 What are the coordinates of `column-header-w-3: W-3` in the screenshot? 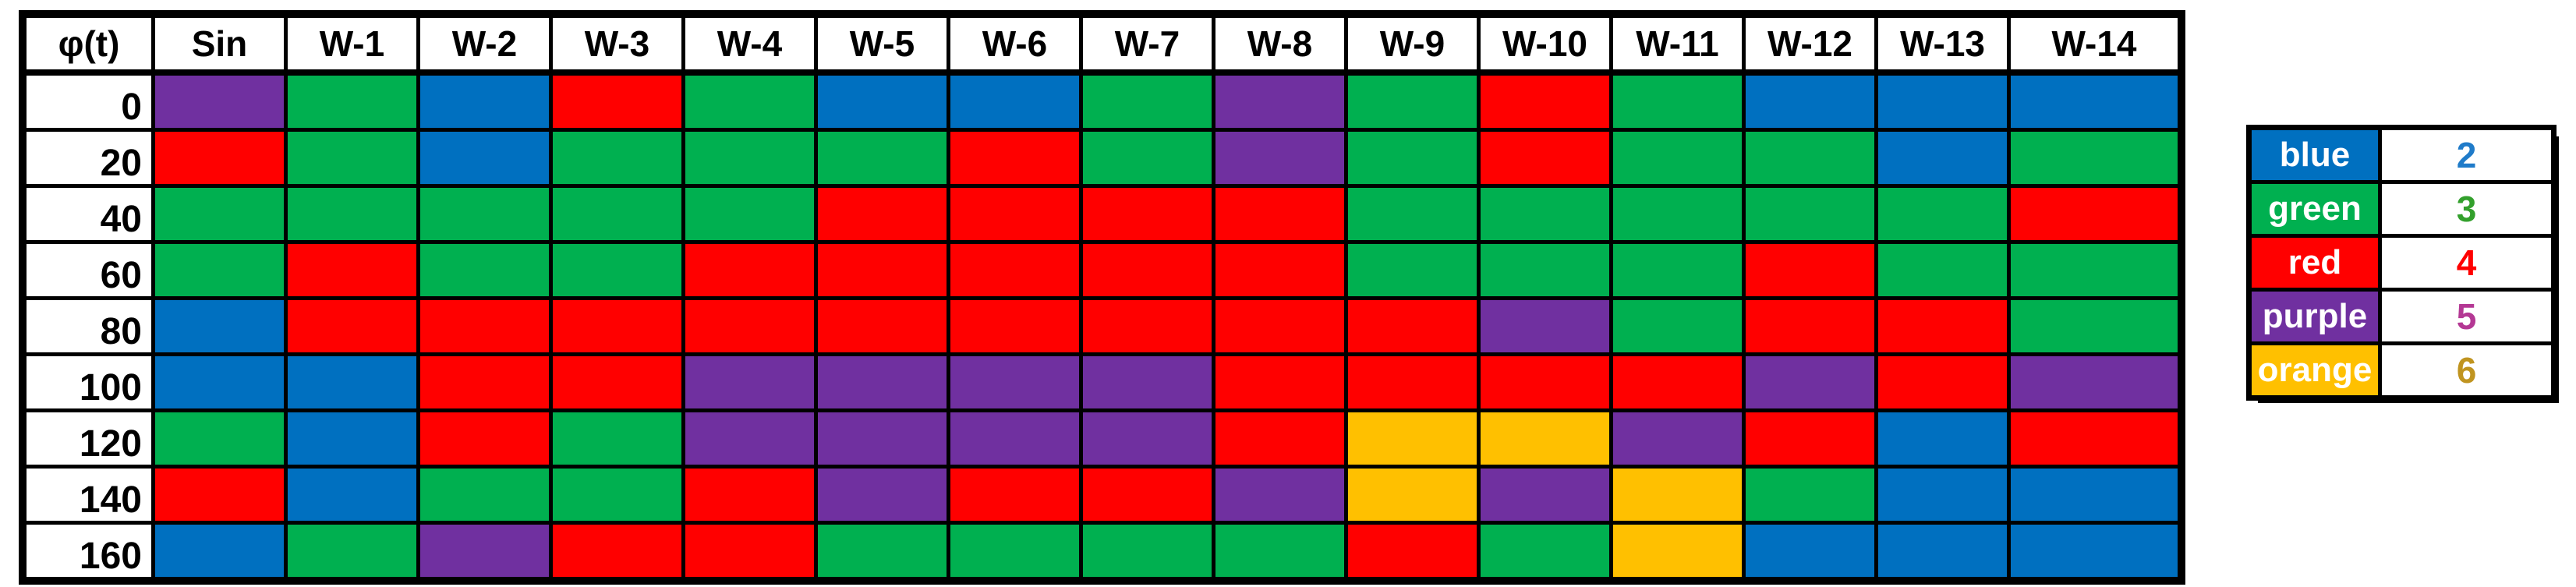 It's located at (617, 45).